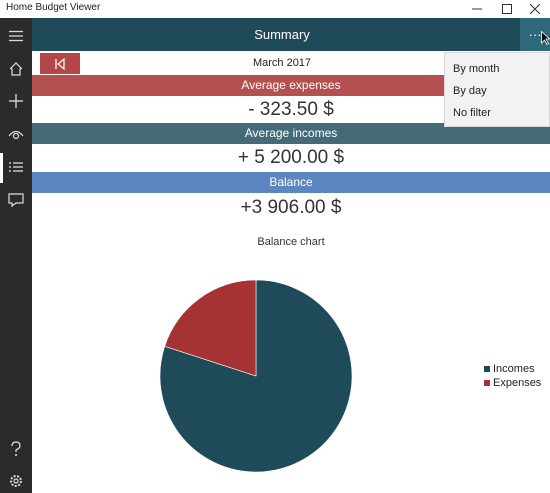 The width and height of the screenshot is (550, 493). I want to click on minimize-button, so click(477, 9).